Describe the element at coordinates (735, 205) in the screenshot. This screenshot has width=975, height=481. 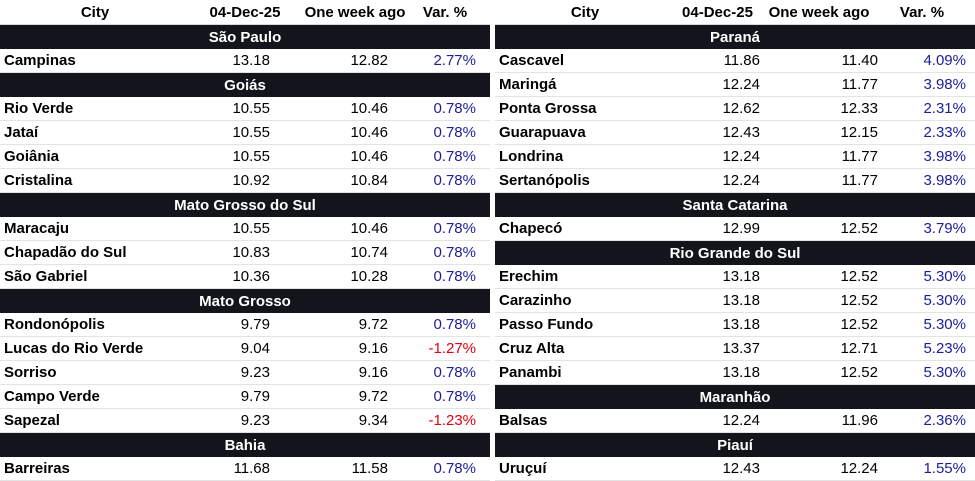
I see `region-header: Santa Catarina` at that location.